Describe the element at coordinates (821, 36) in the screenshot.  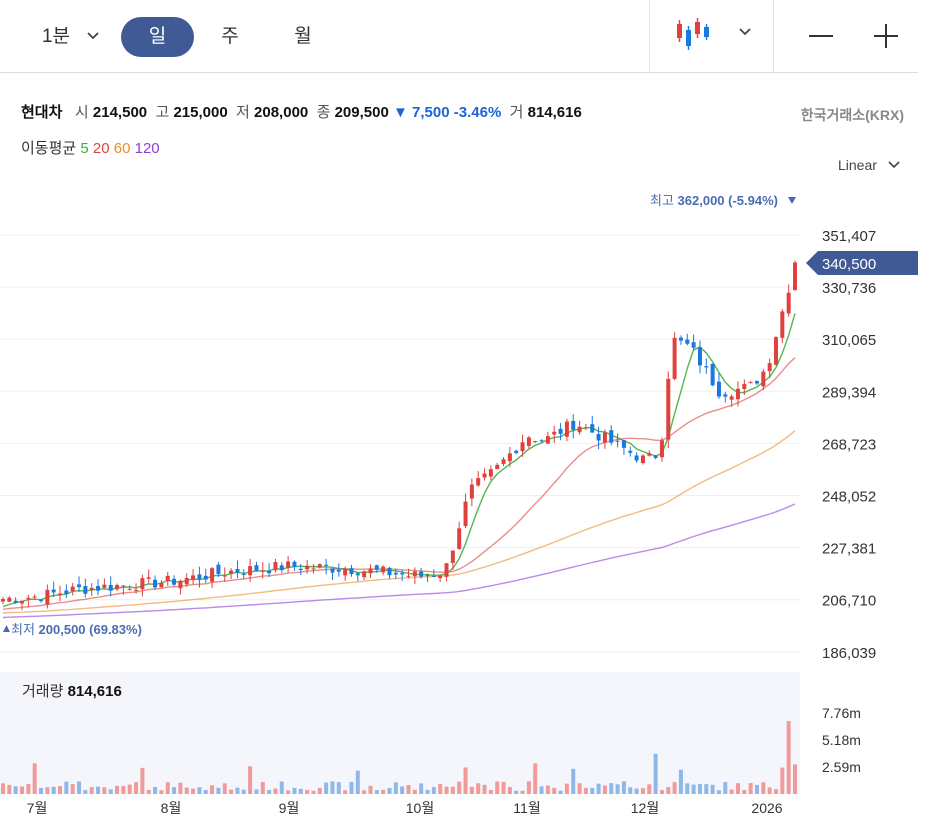
I see `minus-icon` at that location.